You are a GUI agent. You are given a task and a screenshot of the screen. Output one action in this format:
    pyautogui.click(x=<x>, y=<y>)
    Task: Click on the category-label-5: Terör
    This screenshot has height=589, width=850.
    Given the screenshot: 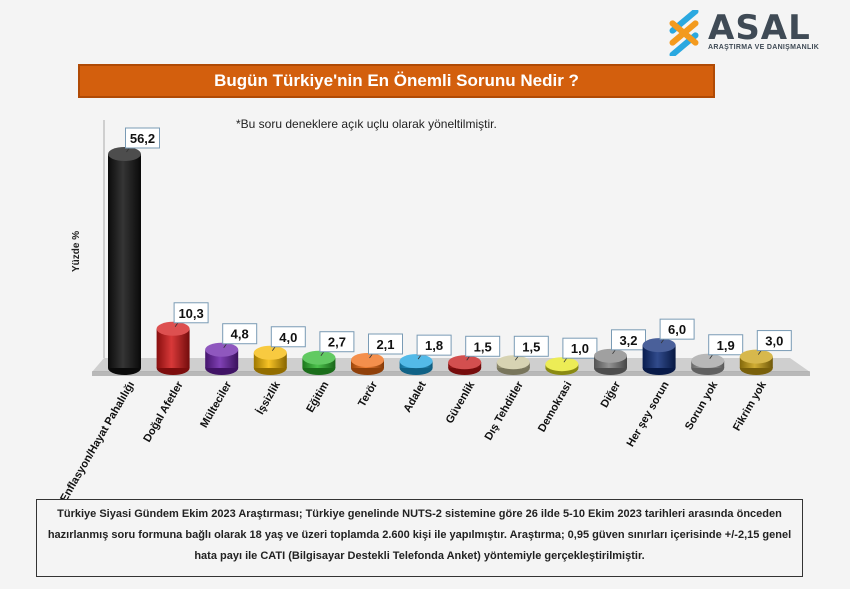 What is the action you would take?
    pyautogui.click(x=368, y=394)
    